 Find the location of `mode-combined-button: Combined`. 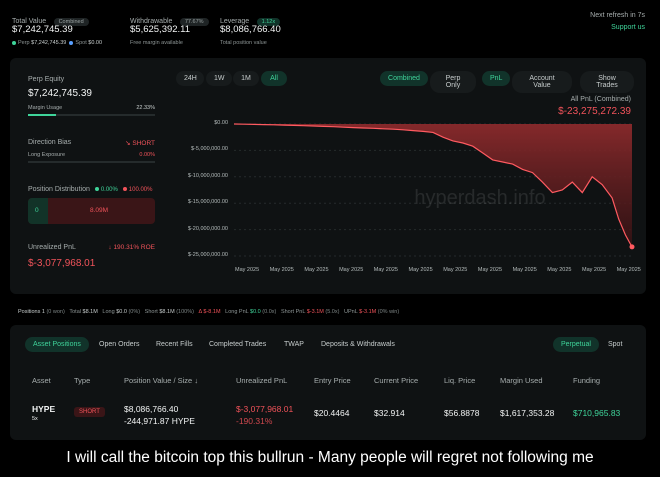

mode-combined-button: Combined is located at coordinates (404, 78).